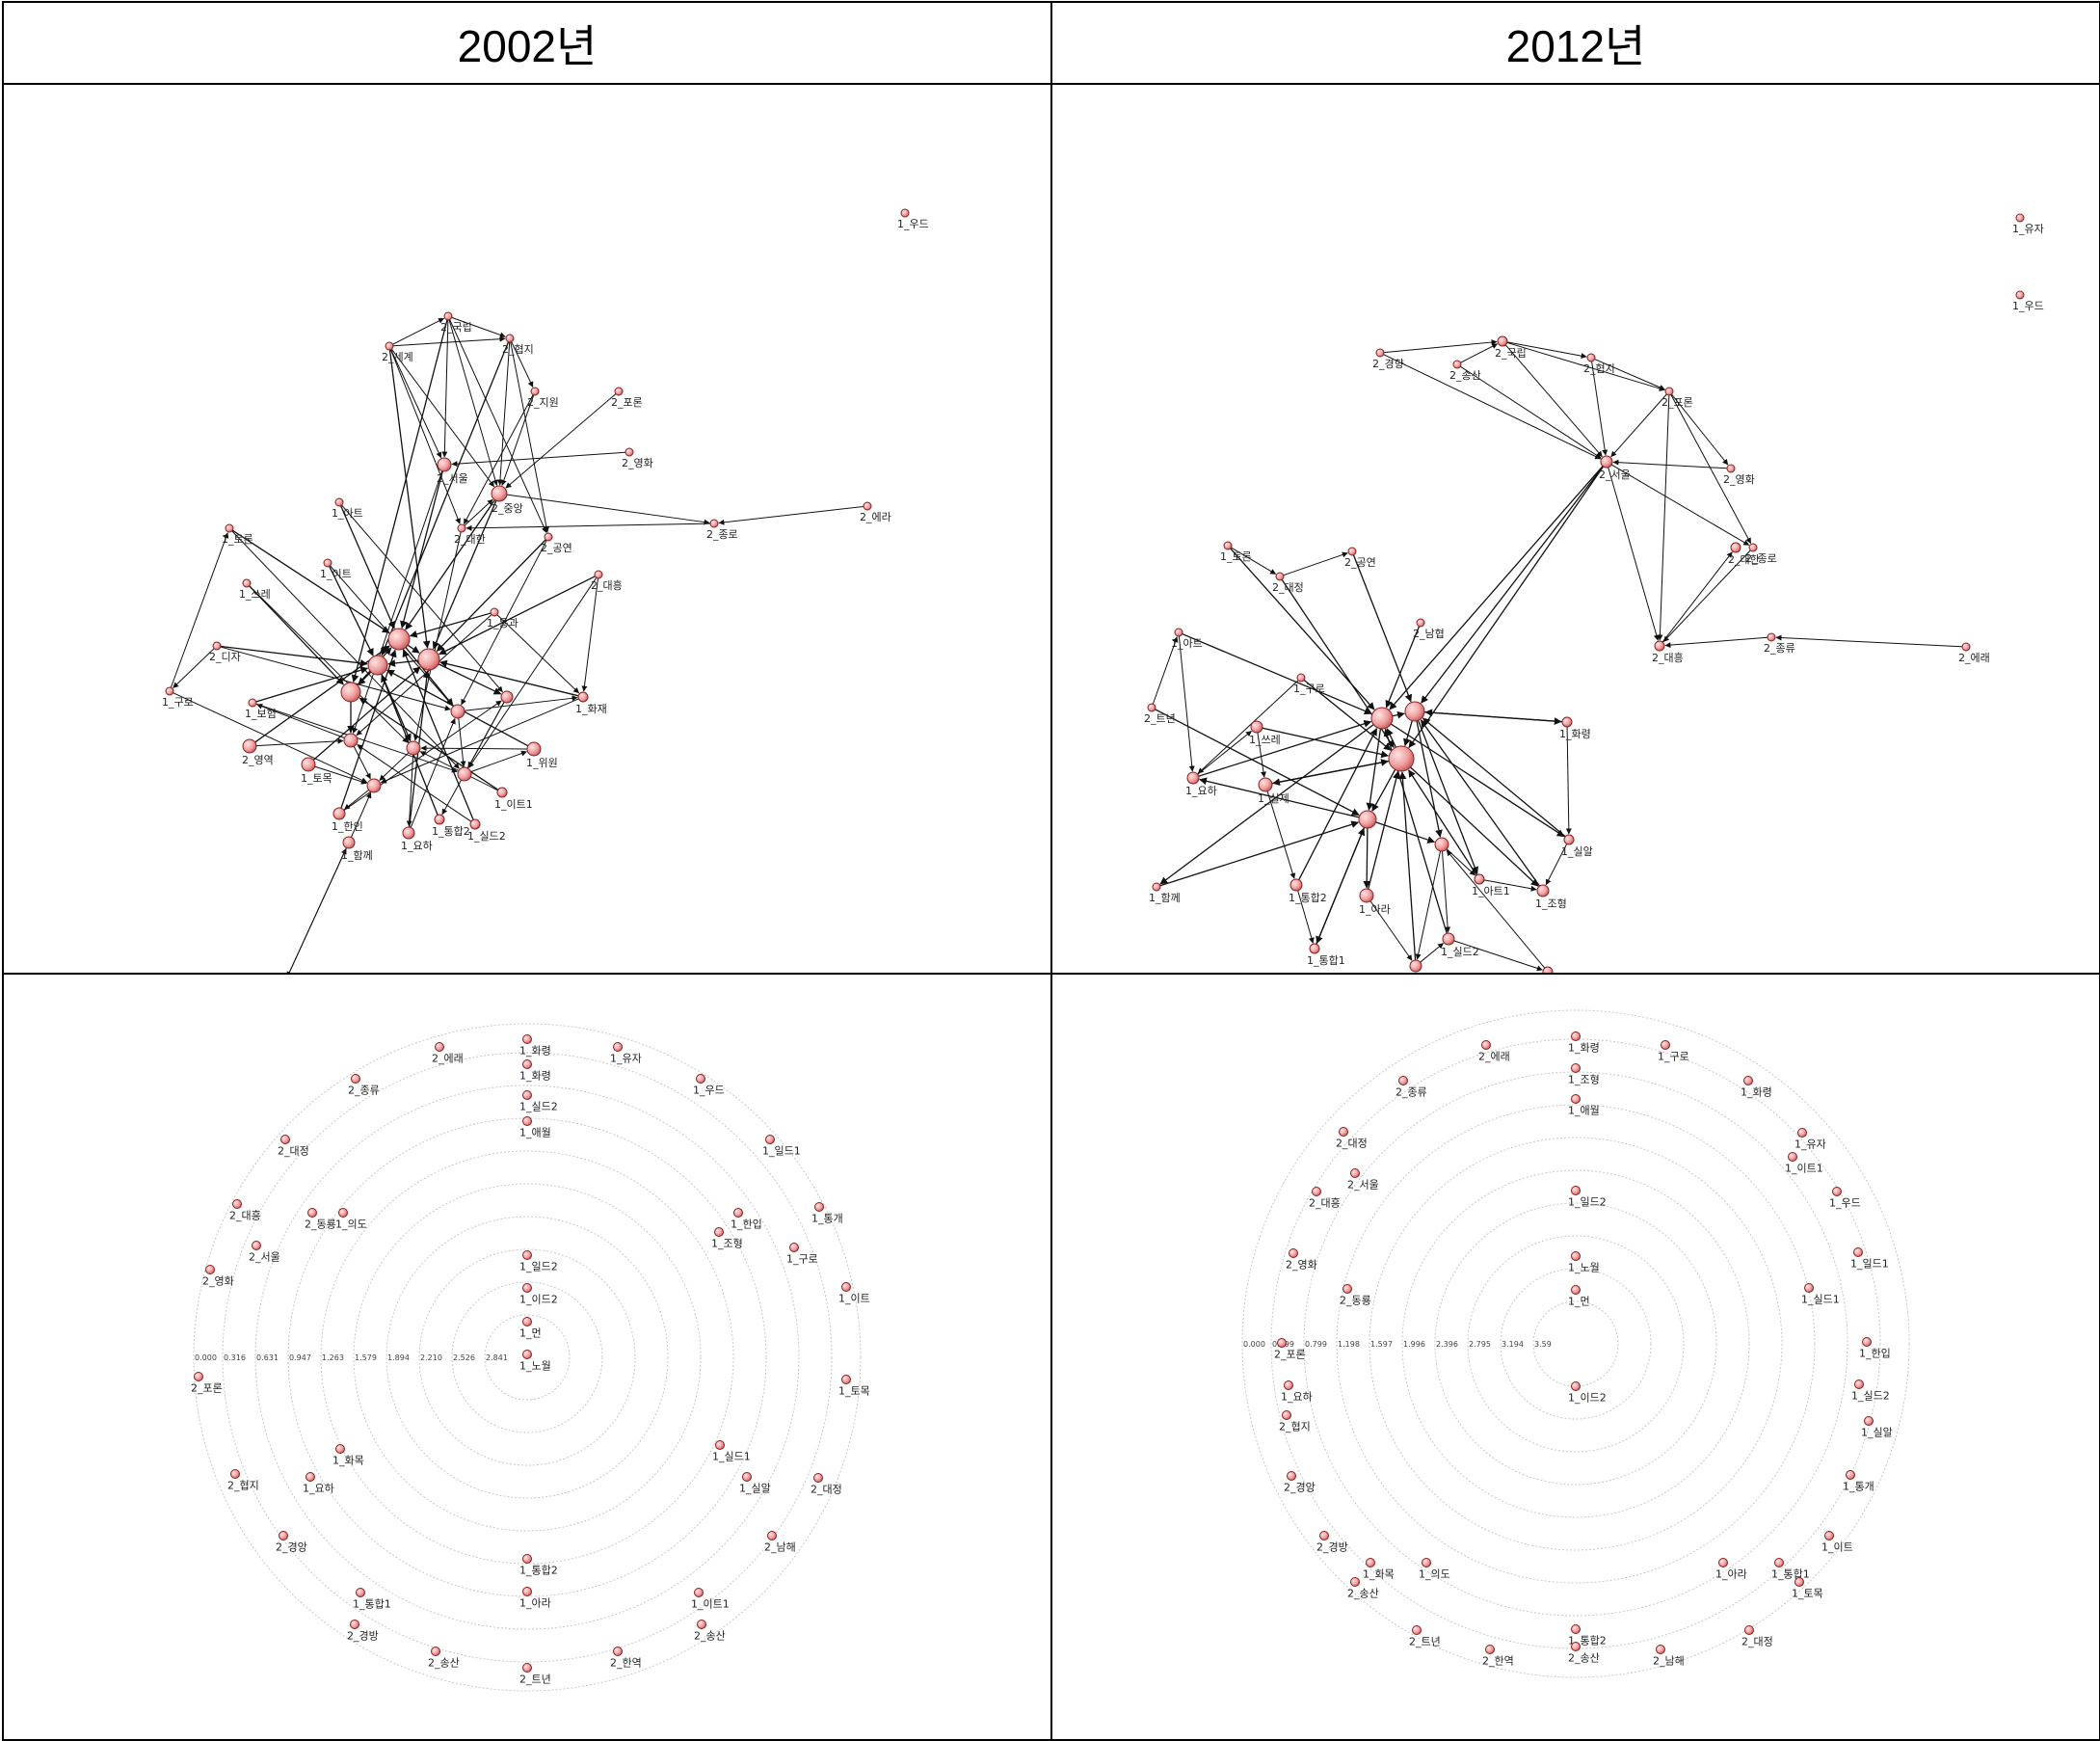 The height and width of the screenshot is (1741, 2100). Describe the element at coordinates (1375, 902) in the screenshot. I see `net2012-node-1-아라-30: 1_아라` at that location.